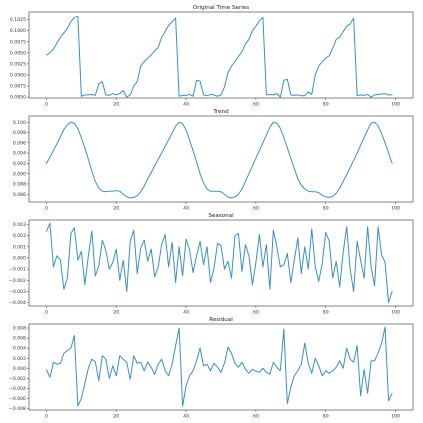 The image size is (423, 423). What do you see at coordinates (19, 329) in the screenshot?
I see `residual-ytick-label: 0.008` at bounding box center [19, 329].